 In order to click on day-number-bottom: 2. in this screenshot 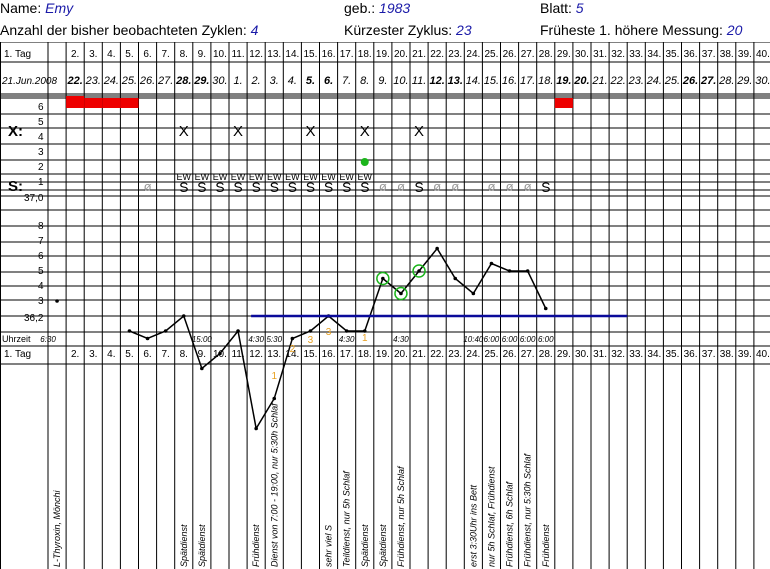, I will do `click(75, 354)`.